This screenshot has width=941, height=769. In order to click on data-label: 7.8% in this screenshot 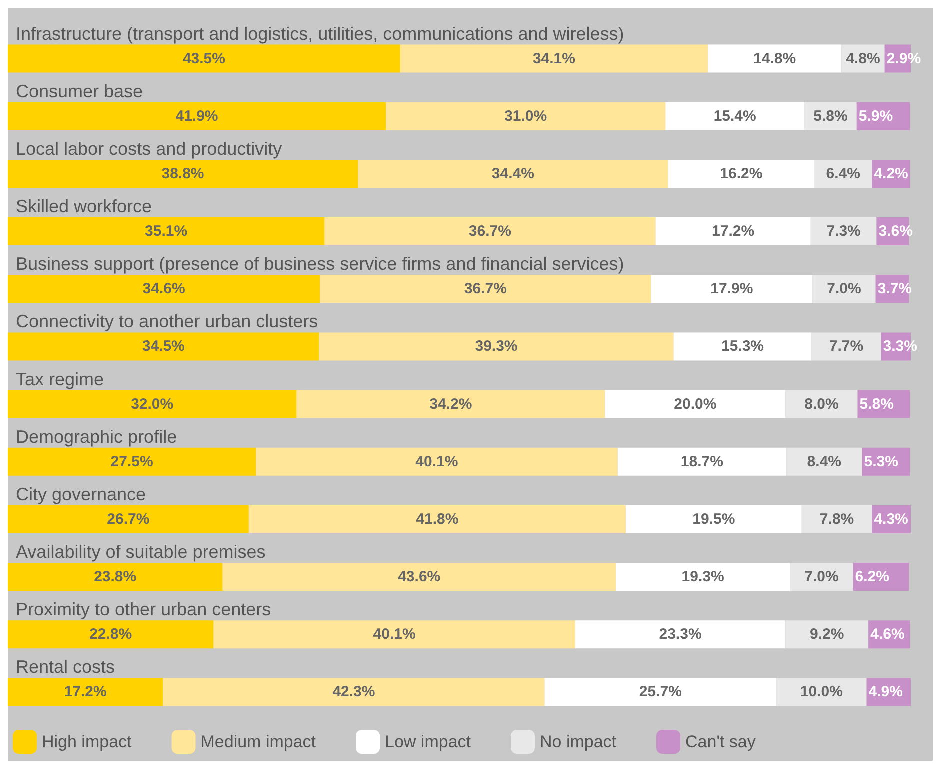, I will do `click(837, 519)`.